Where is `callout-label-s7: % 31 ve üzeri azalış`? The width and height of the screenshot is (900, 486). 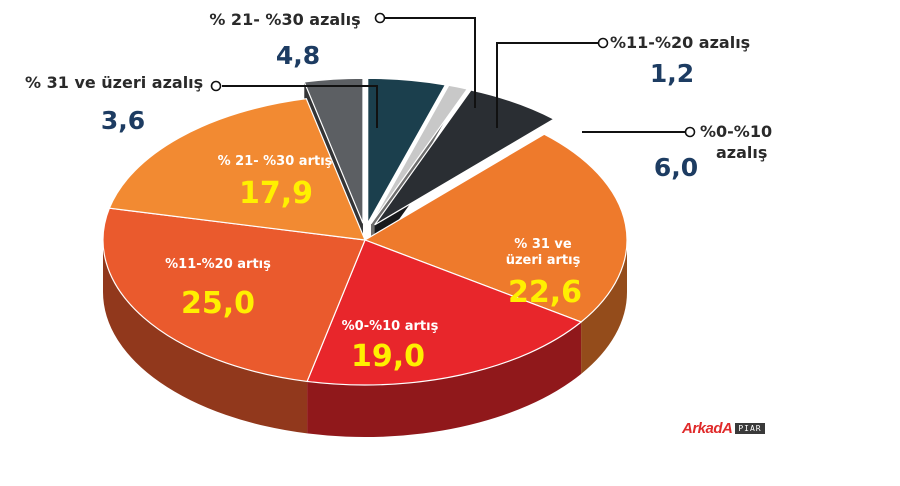 callout-label-s7: % 31 ve üzeri azalış is located at coordinates (114, 82).